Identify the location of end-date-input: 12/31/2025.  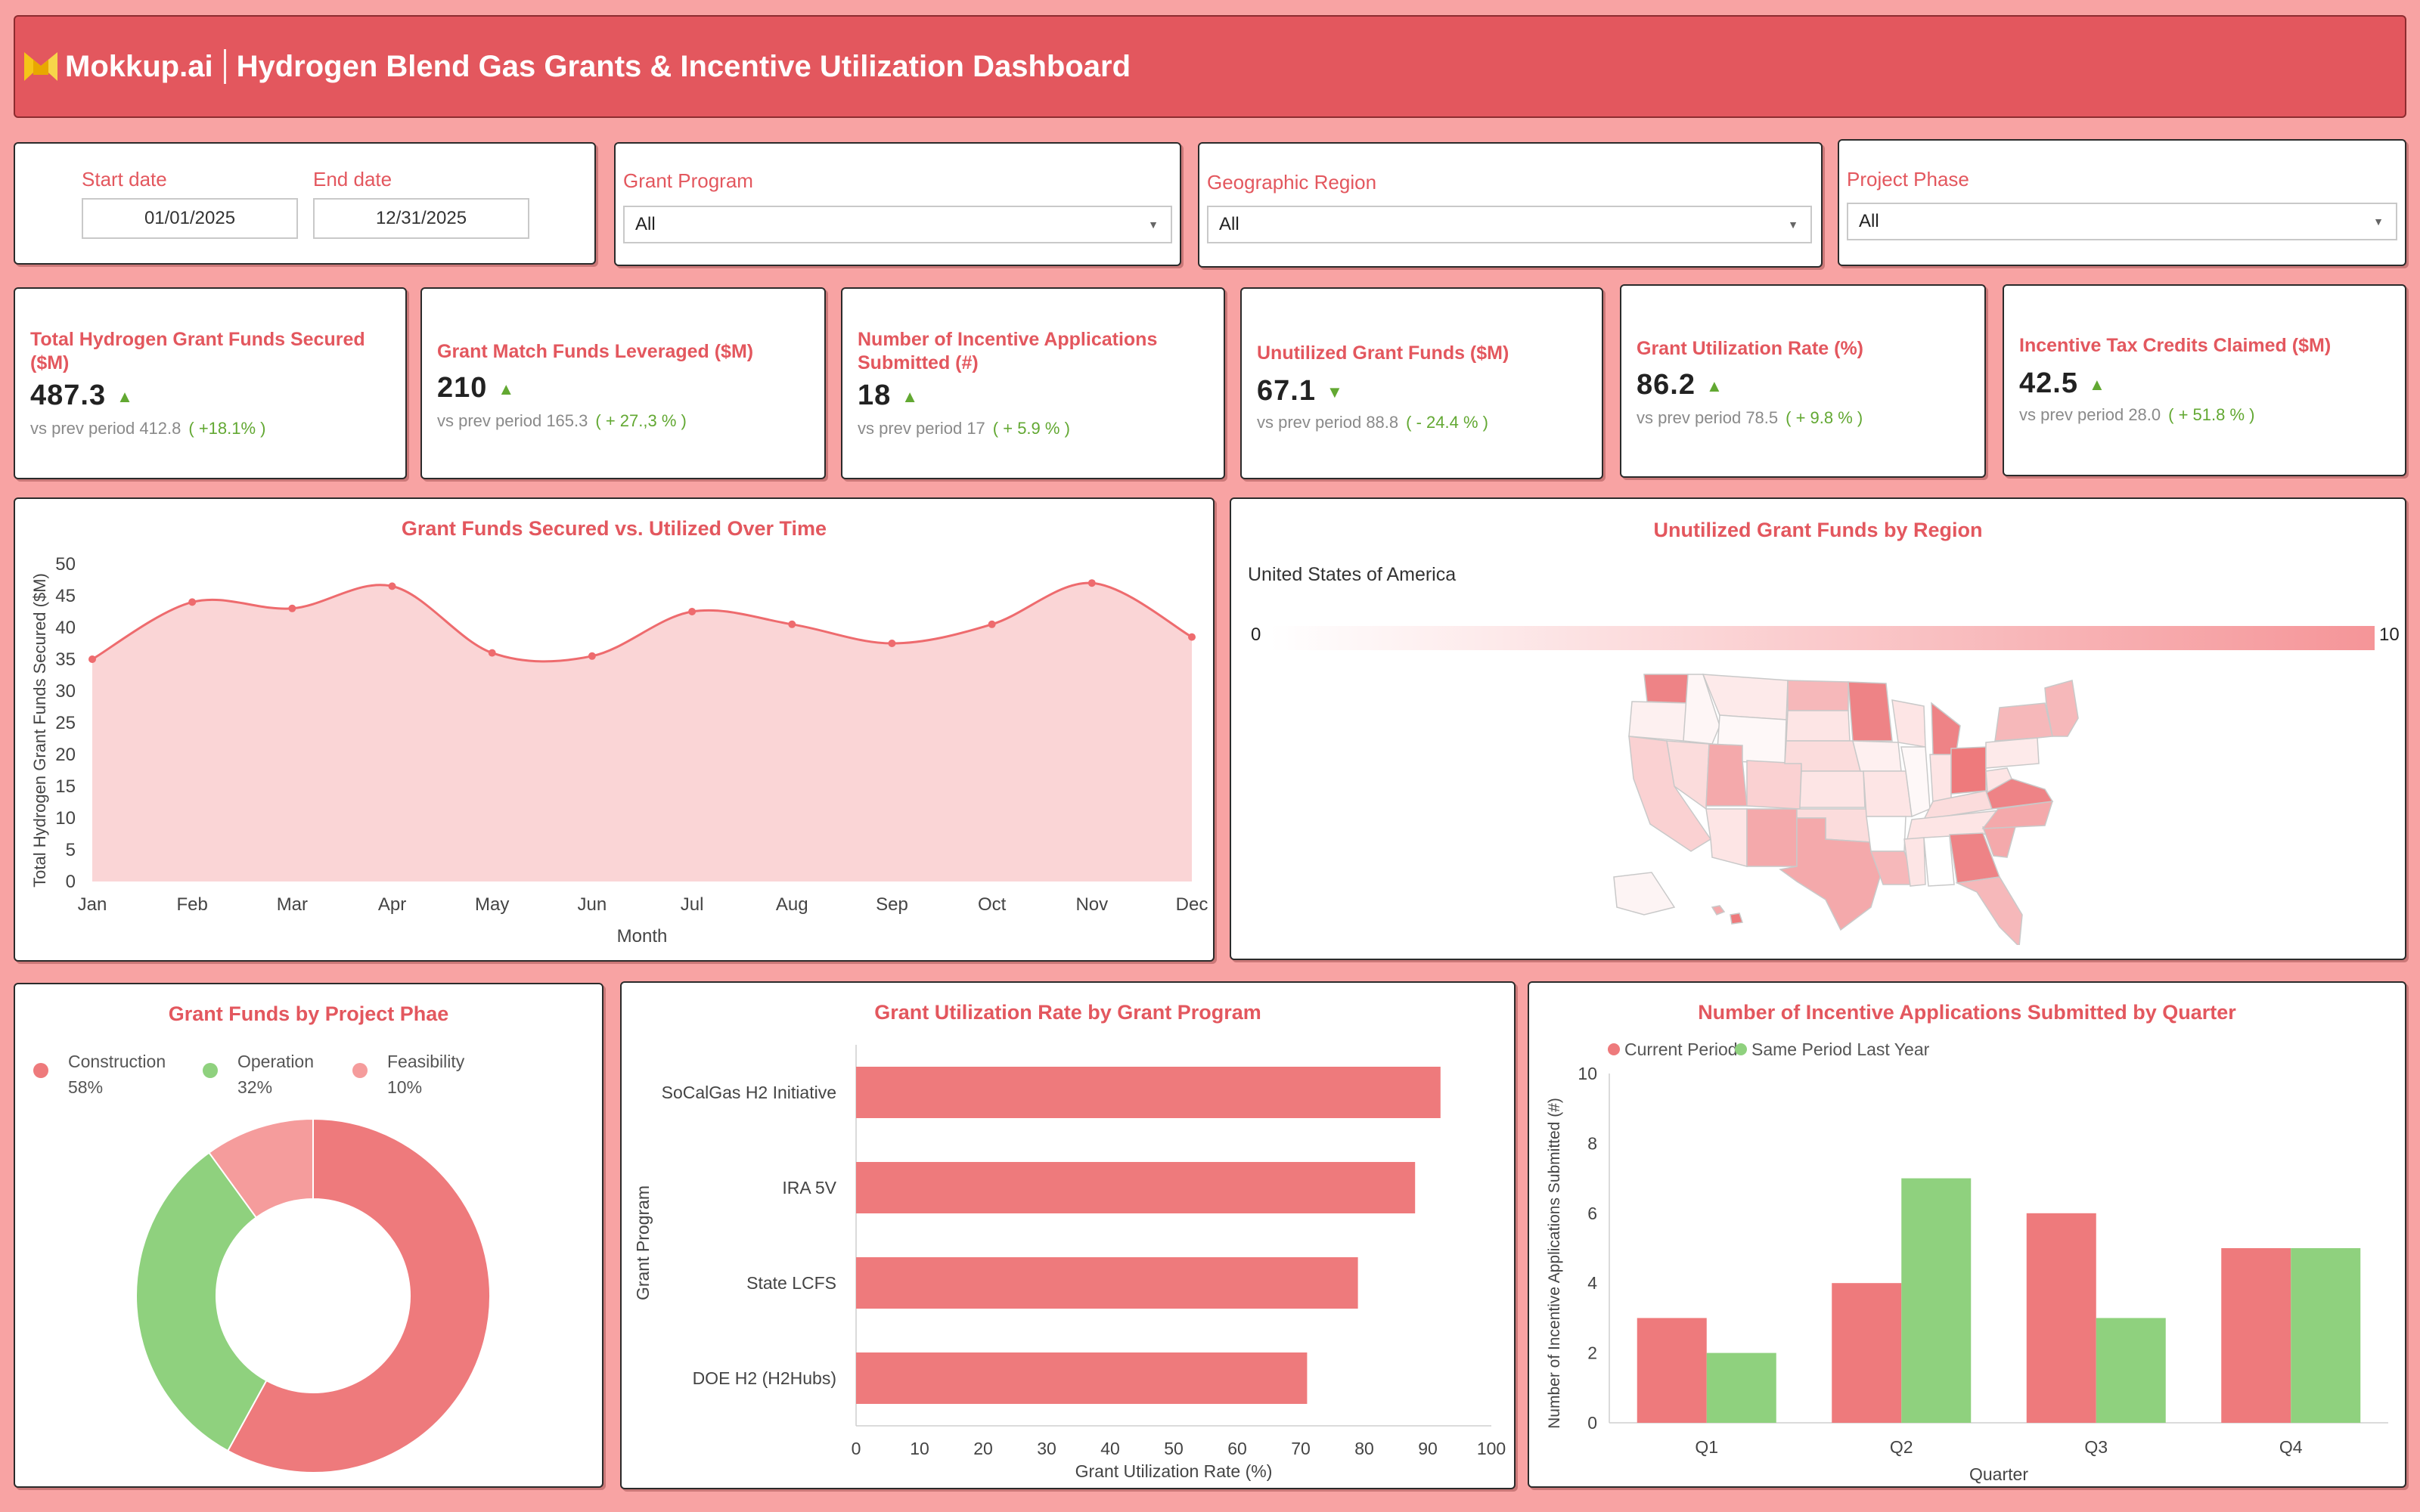
(421, 219).